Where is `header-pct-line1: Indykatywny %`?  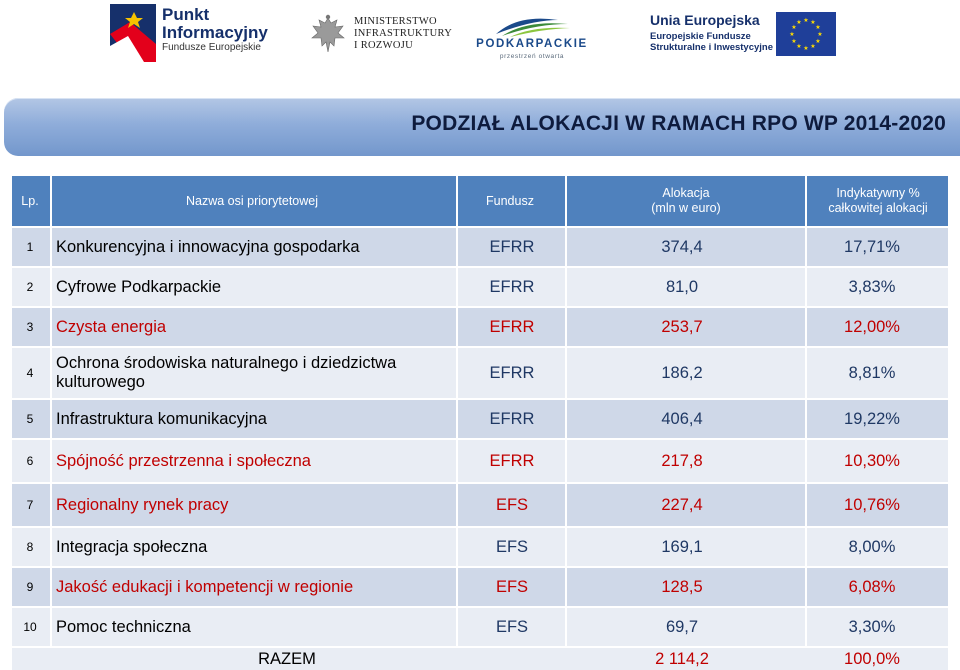
header-pct-line1: Indykatywny % is located at coordinates (878, 193).